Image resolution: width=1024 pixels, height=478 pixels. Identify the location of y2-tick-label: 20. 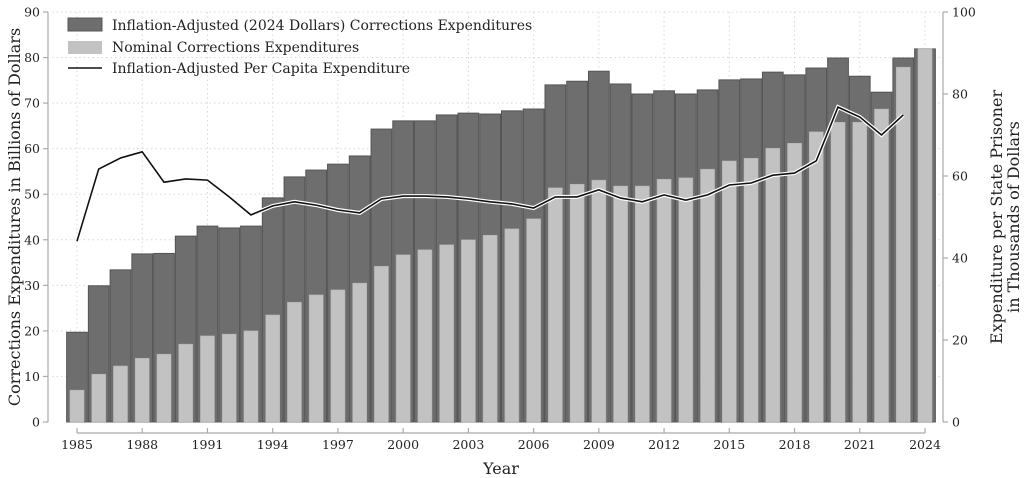
(960, 340).